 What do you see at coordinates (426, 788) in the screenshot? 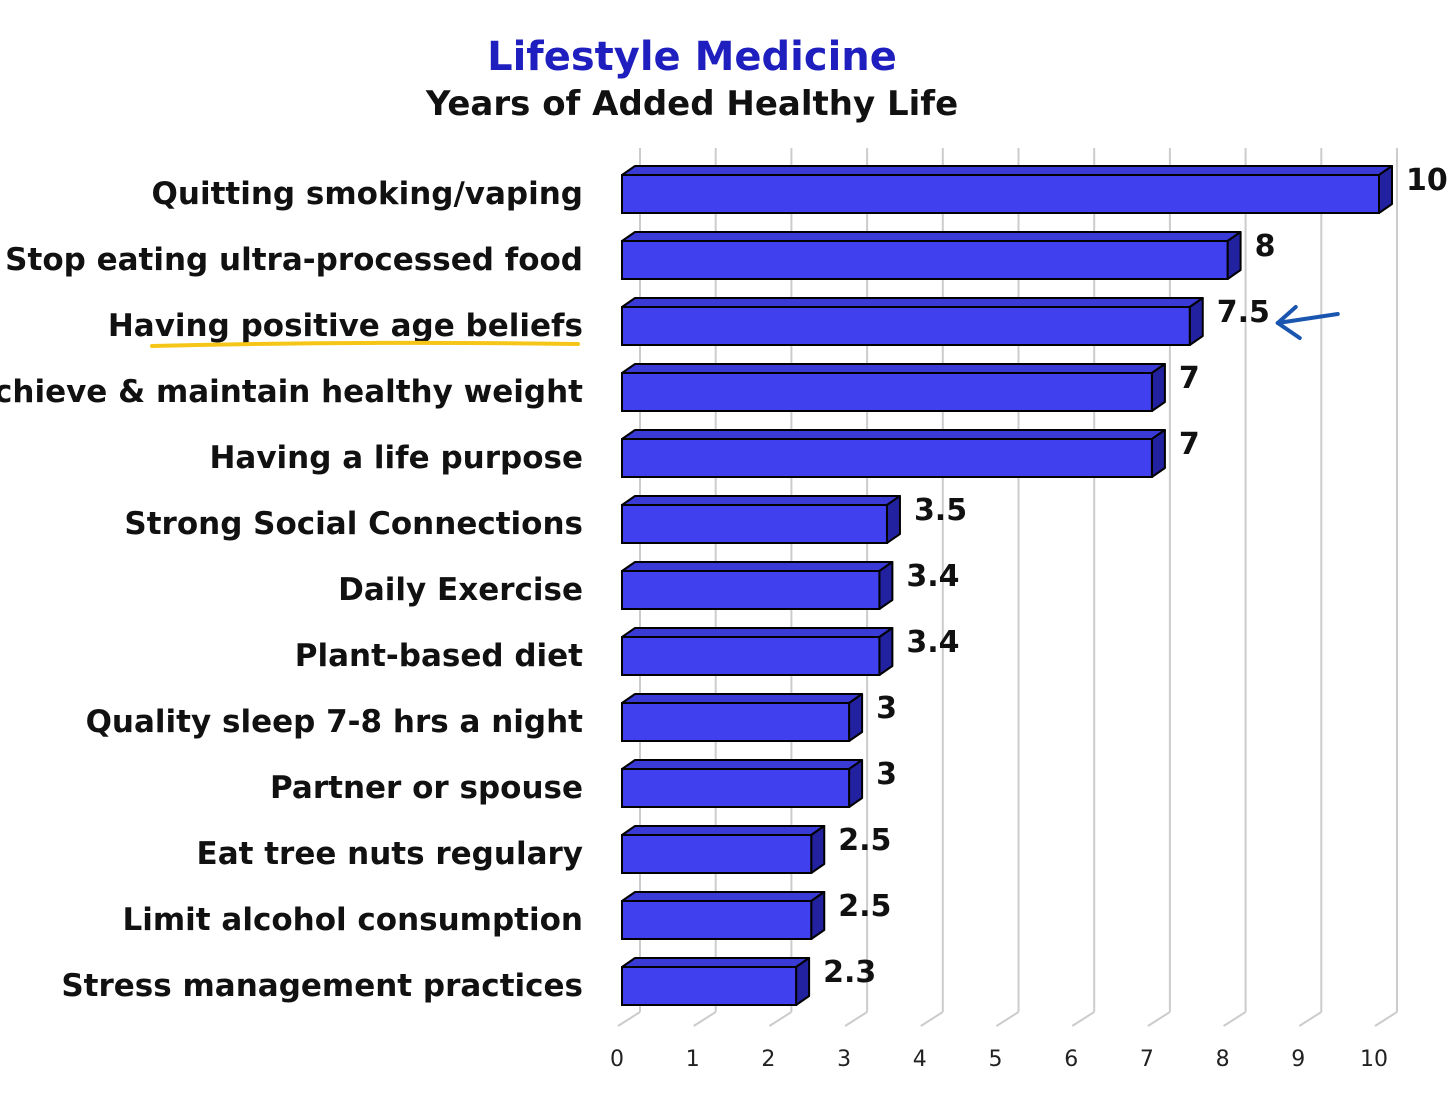
I see `category-label: Partner or spouse` at bounding box center [426, 788].